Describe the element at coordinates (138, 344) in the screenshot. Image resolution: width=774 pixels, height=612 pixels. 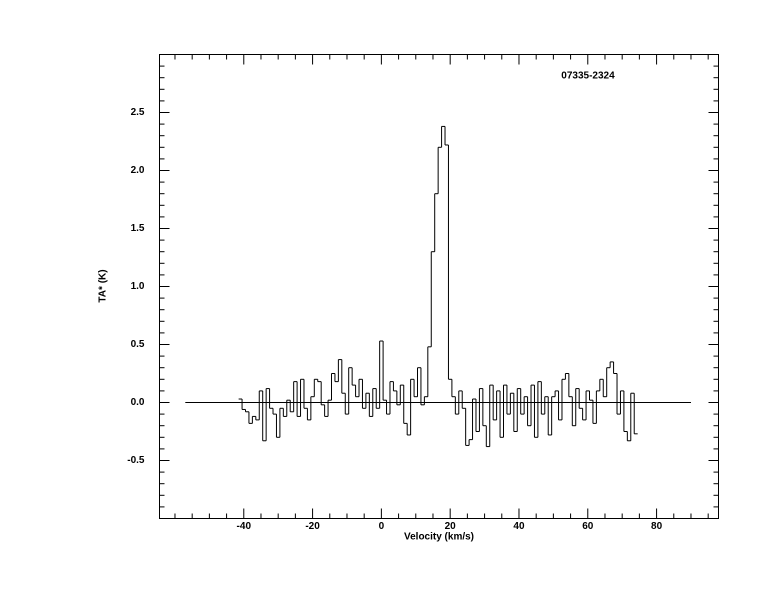
I see `y-tick-label: 0.5` at that location.